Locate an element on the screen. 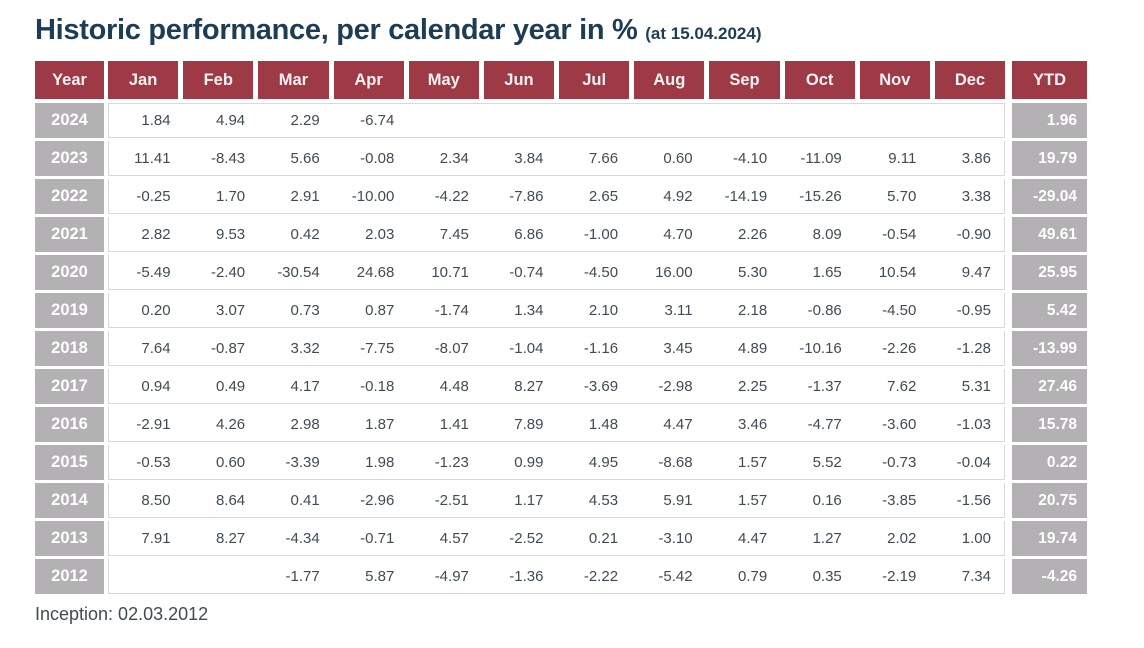  performance-cell: 1.65 is located at coordinates (827, 272).